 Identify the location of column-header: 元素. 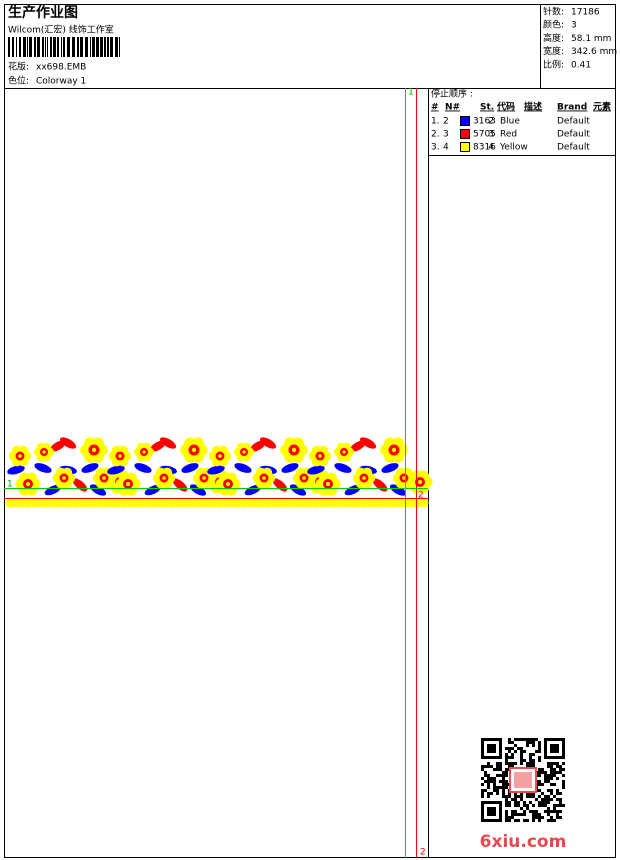
(602, 107).